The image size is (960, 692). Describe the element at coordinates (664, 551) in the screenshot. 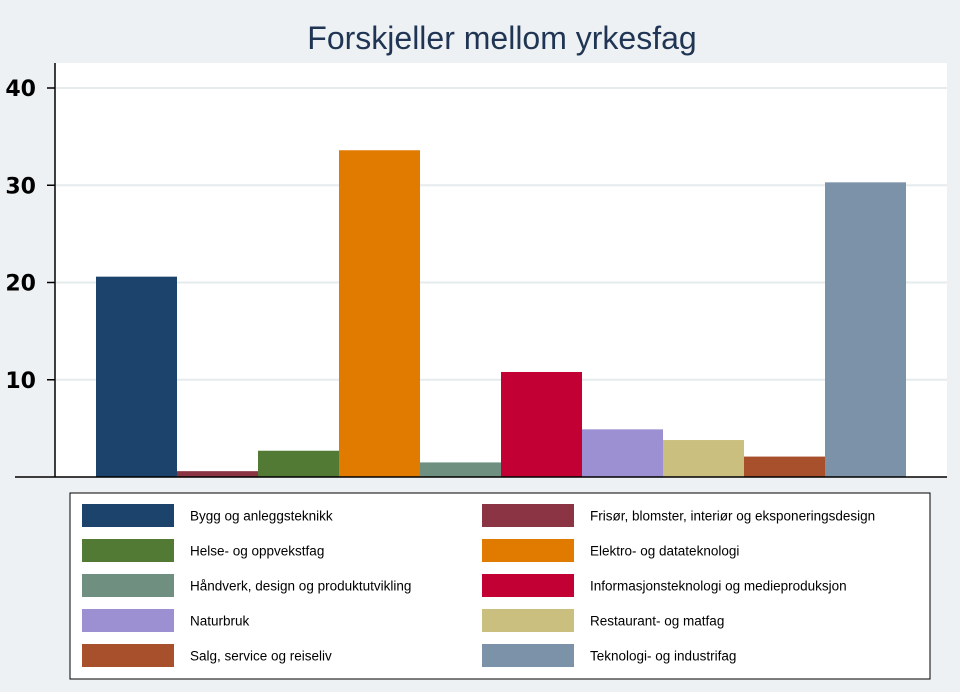

I see `legend-label-4: Elektro- og datateknologi` at that location.